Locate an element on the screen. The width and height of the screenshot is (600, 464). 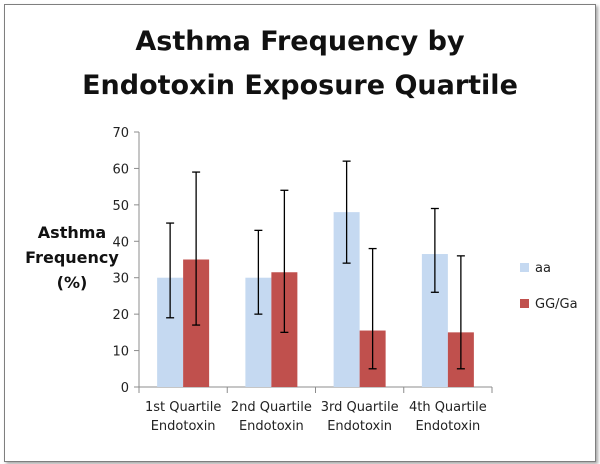
legend-label: GG/Ga is located at coordinates (556, 304).